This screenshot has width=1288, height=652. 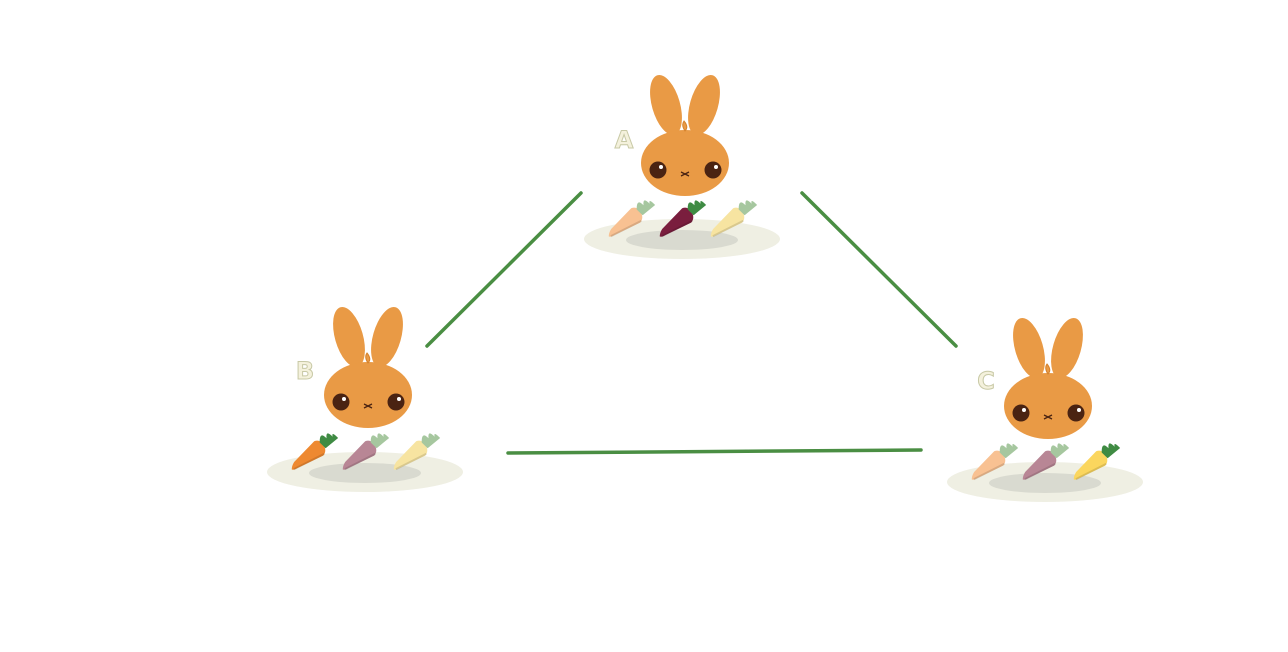 What do you see at coordinates (624, 140) in the screenshot?
I see `node-label-a: A` at bounding box center [624, 140].